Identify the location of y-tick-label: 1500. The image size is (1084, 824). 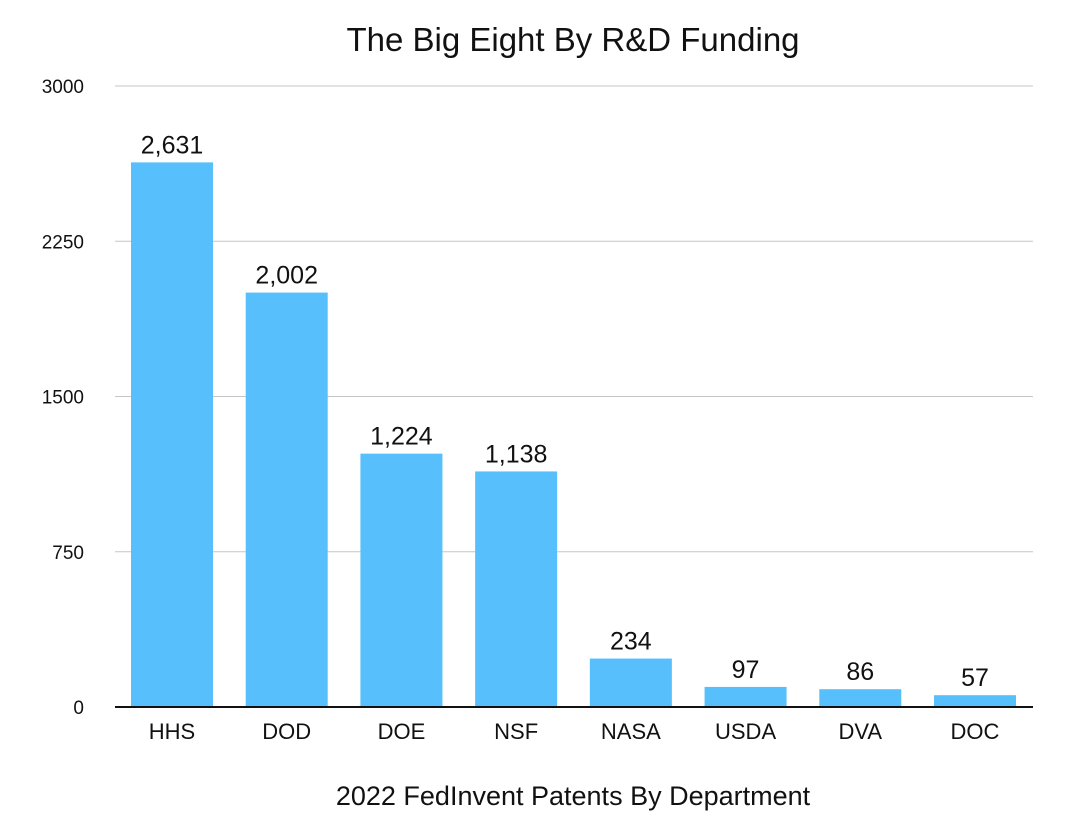
(63, 398).